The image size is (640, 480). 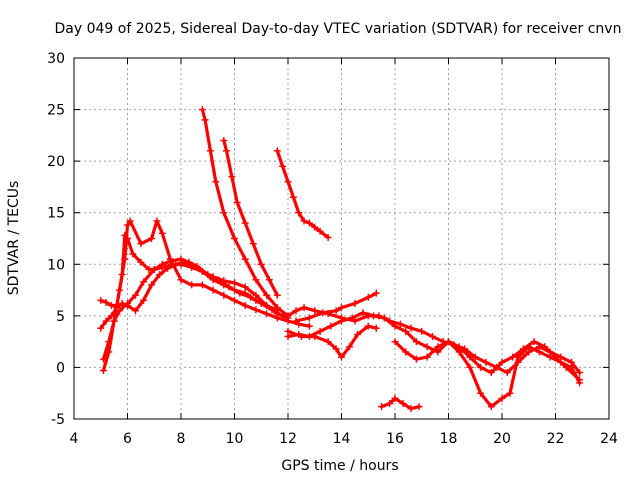 What do you see at coordinates (56, 265) in the screenshot?
I see `y-tick-label: 10` at bounding box center [56, 265].